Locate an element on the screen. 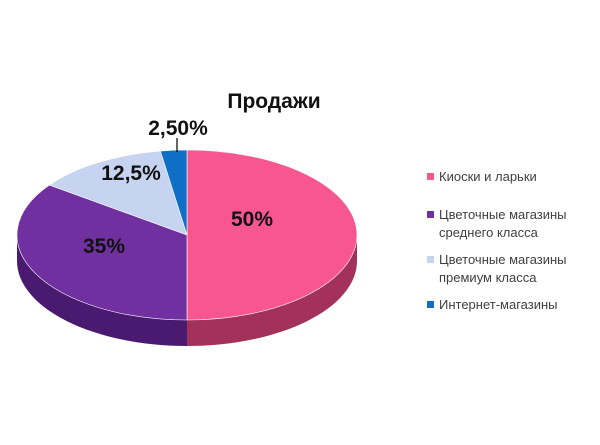  slice-mid-class is located at coordinates (102, 252).